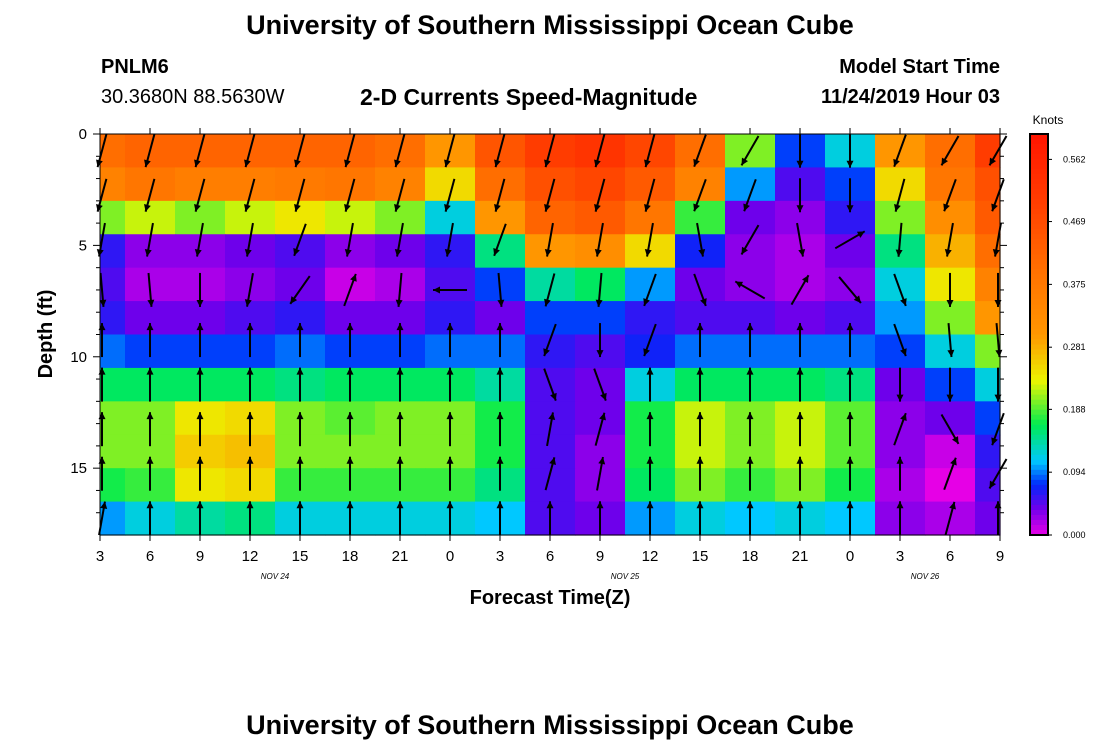 This screenshot has width=1100, height=750. Describe the element at coordinates (800, 556) in the screenshot. I see `x-tick-label: 21` at that location.